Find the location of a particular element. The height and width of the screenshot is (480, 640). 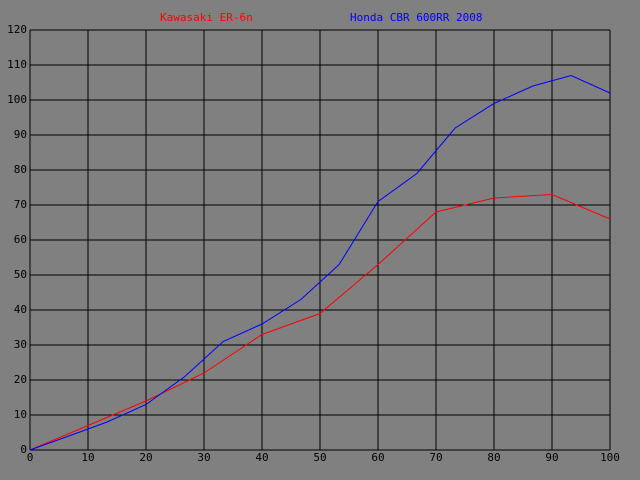

x-tick-label: 0 is located at coordinates (30, 457).